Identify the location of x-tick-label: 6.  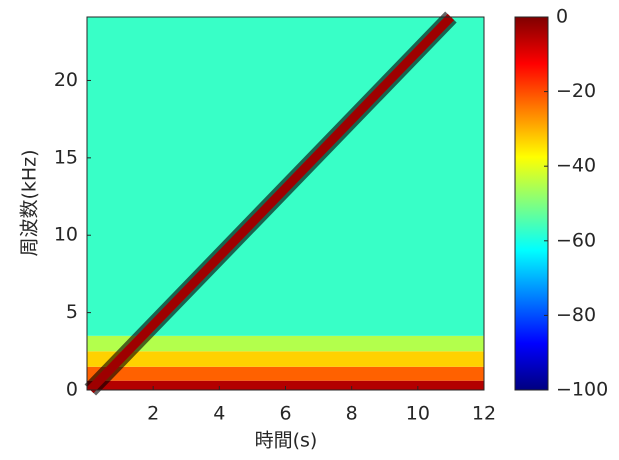
(285, 414).